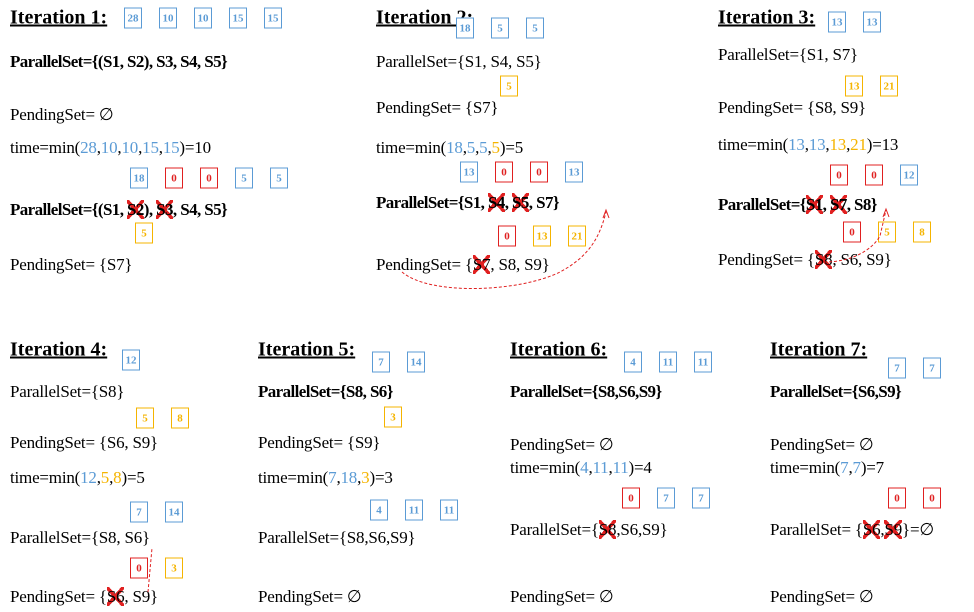  I want to click on text: PendingSet= {S6, S9}, so click(84, 442).